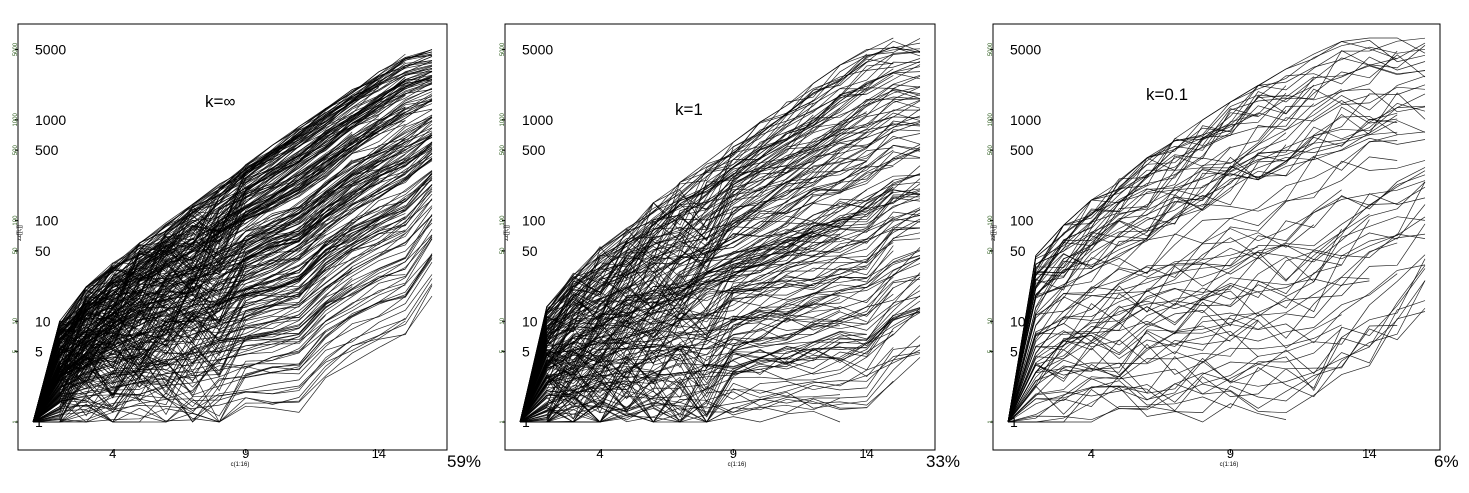 This screenshot has width=1469, height=493. What do you see at coordinates (1167, 94) in the screenshot?
I see `k-annotation: k=0.1` at bounding box center [1167, 94].